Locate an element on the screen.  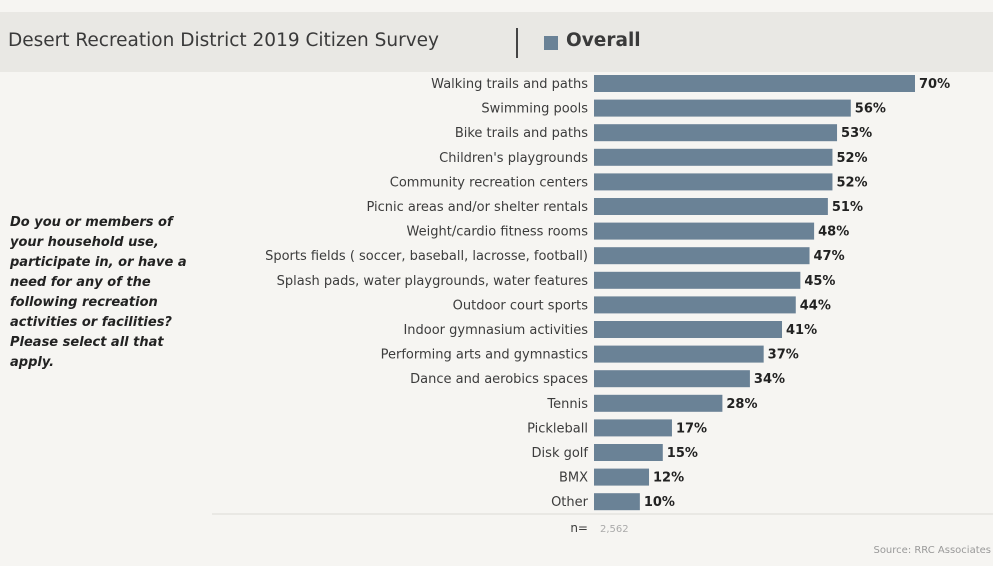
data-label: 41% is located at coordinates (801, 330).